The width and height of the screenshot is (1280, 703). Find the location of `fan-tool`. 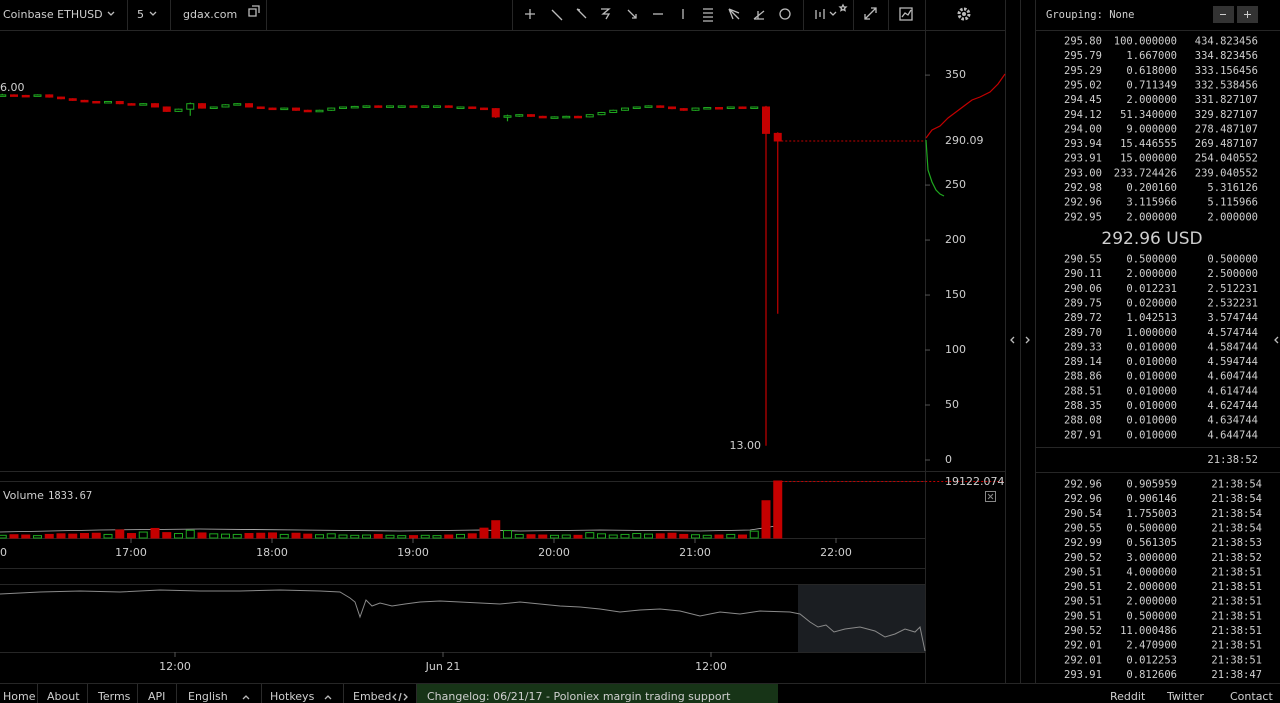

fan-tool is located at coordinates (734, 14).